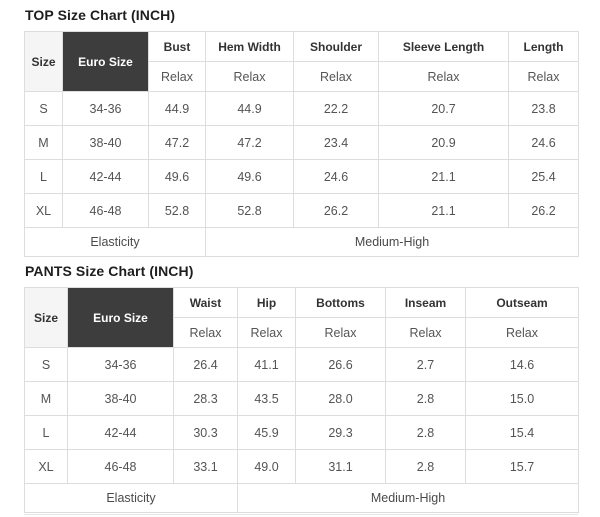  Describe the element at coordinates (543, 46) in the screenshot. I see `column-header-measure: Length` at that location.